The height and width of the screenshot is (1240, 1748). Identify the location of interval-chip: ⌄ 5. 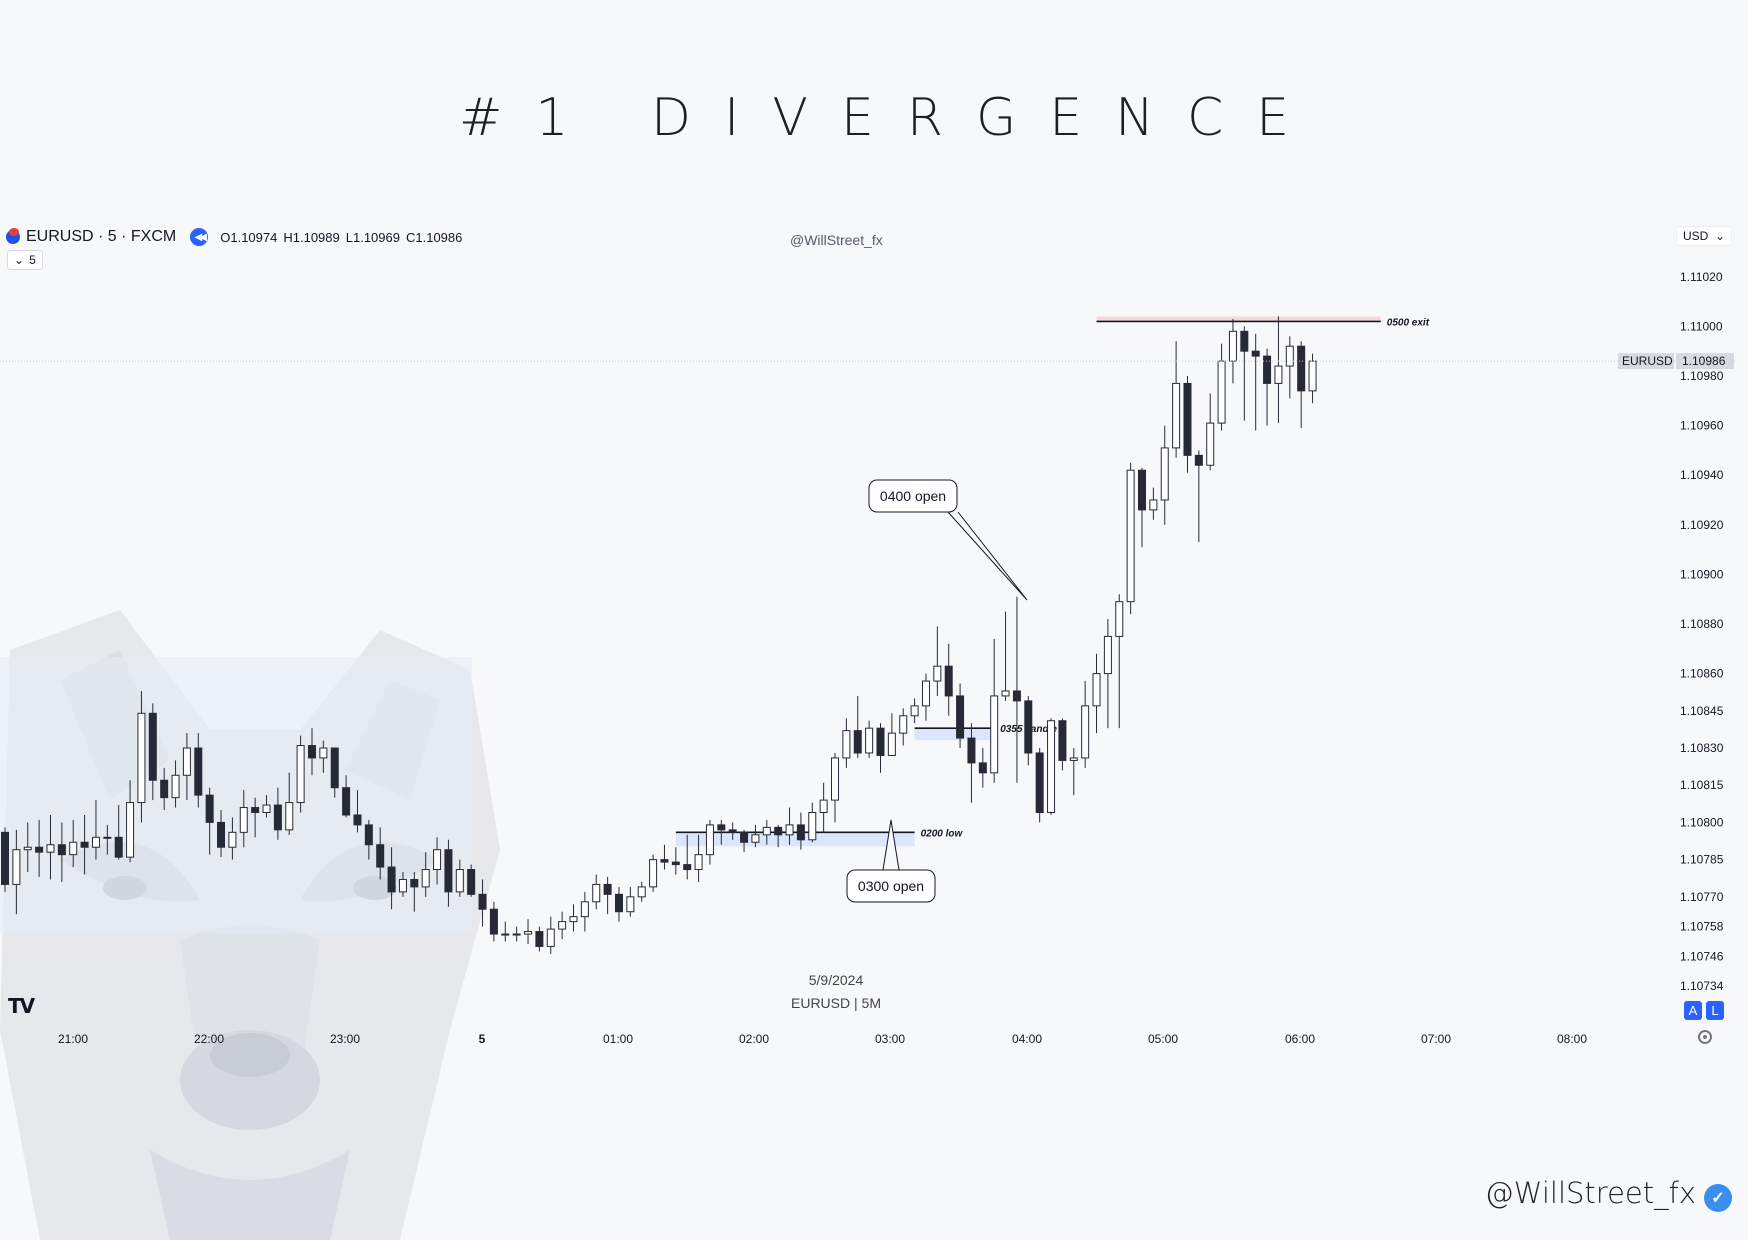
(25, 260).